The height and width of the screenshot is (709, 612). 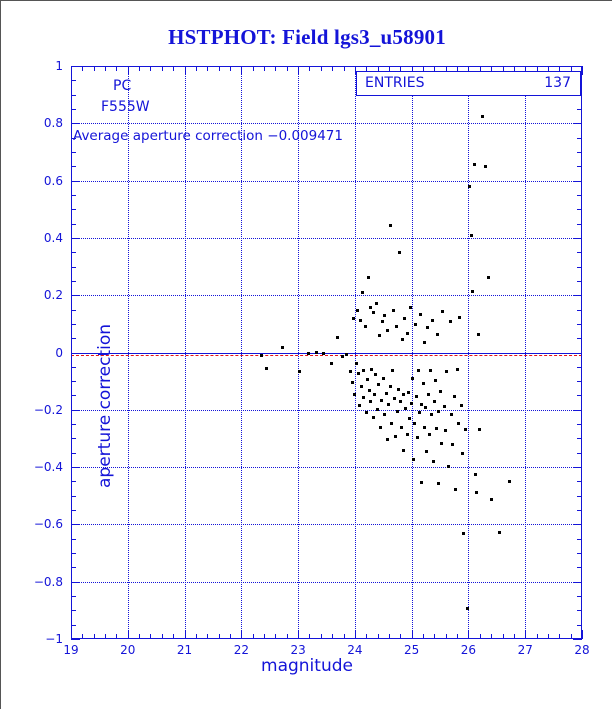 I want to click on x-tick-label: 23, so click(x=298, y=650).